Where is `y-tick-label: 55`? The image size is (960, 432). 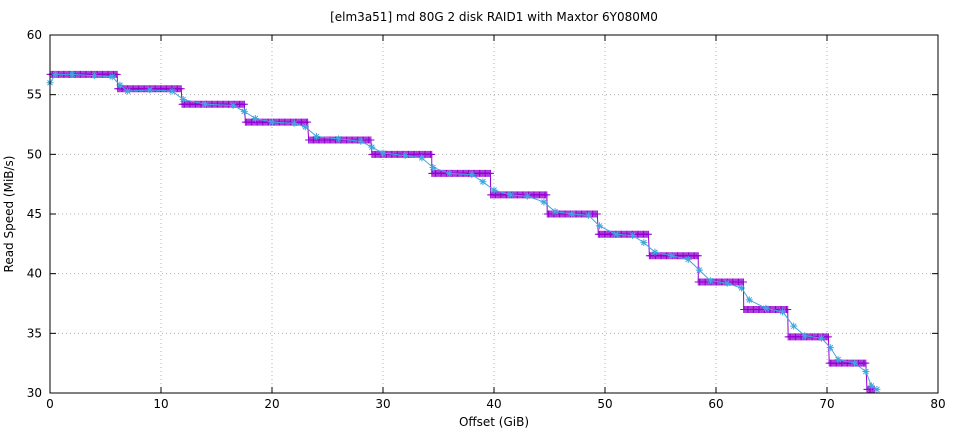 y-tick-label: 55 is located at coordinates (34, 95).